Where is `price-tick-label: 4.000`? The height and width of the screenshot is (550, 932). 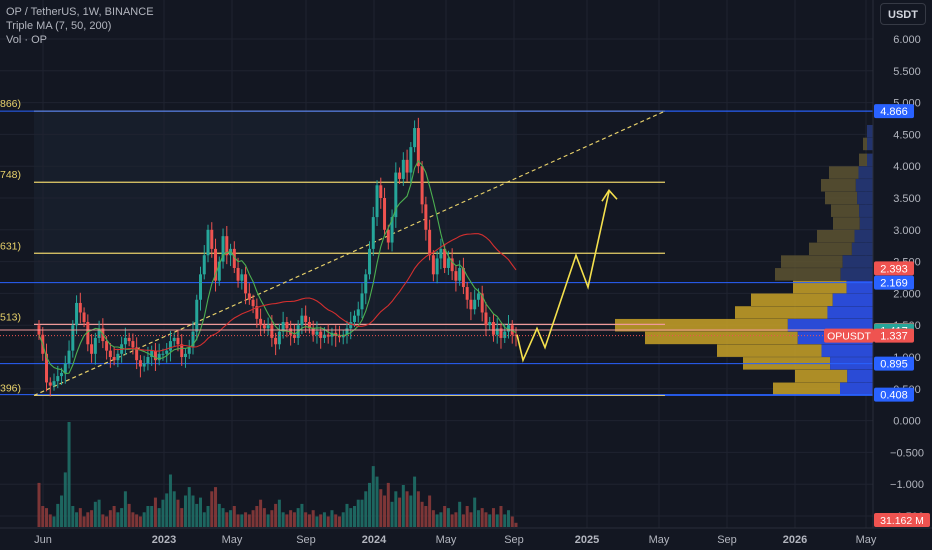 price-tick-label: 4.000 is located at coordinates (907, 167).